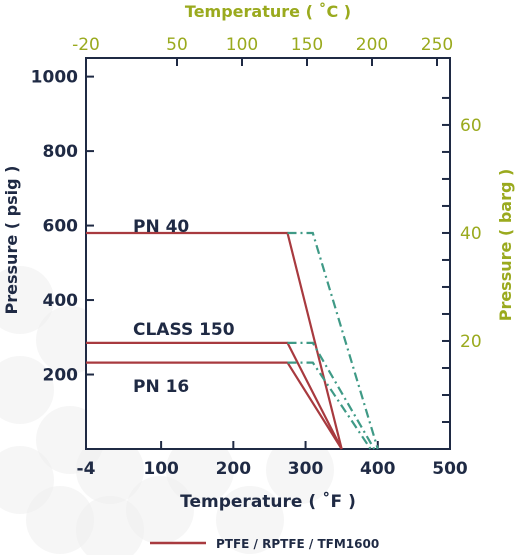  I want to click on x-tick-label: 500, so click(450, 469).